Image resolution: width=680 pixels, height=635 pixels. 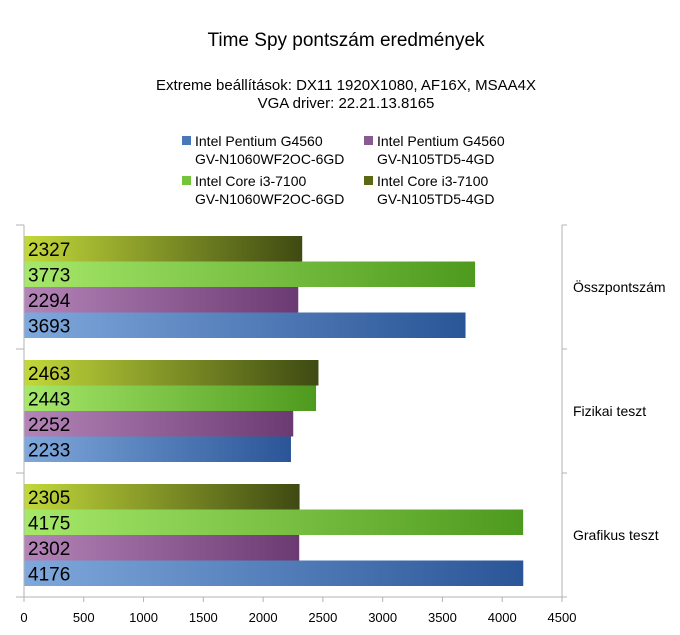 I want to click on x-tick-label-3: 1000, so click(x=143, y=617).